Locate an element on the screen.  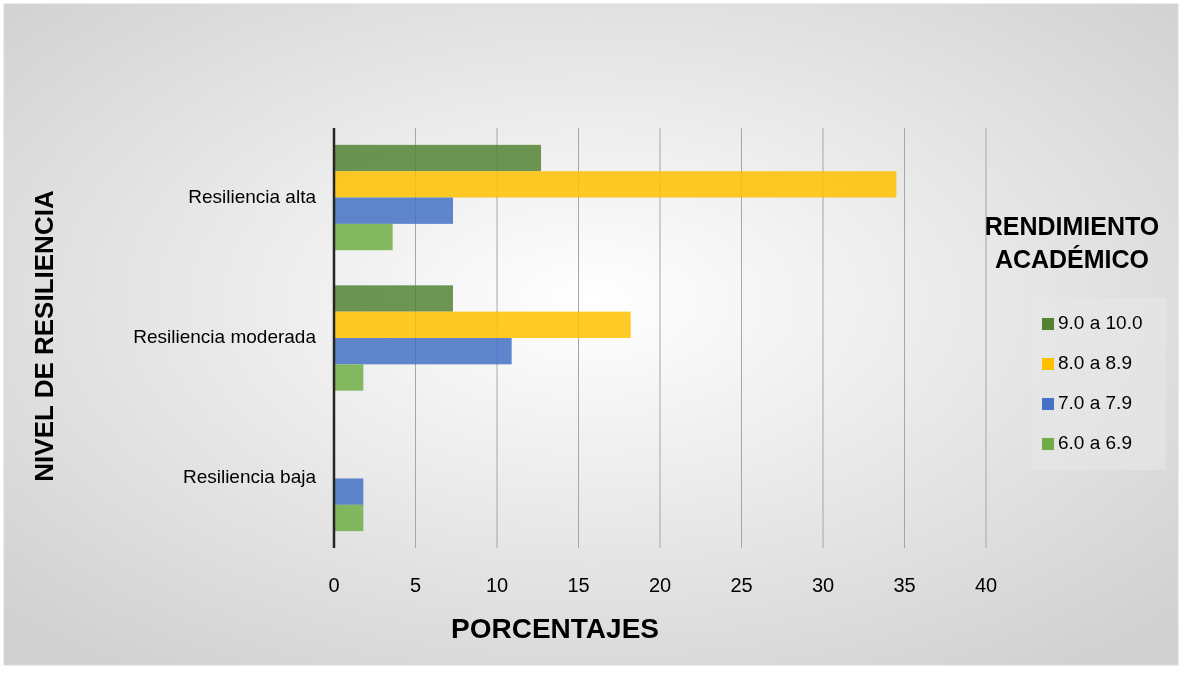
x-tick-label: 15 is located at coordinates (578, 585).